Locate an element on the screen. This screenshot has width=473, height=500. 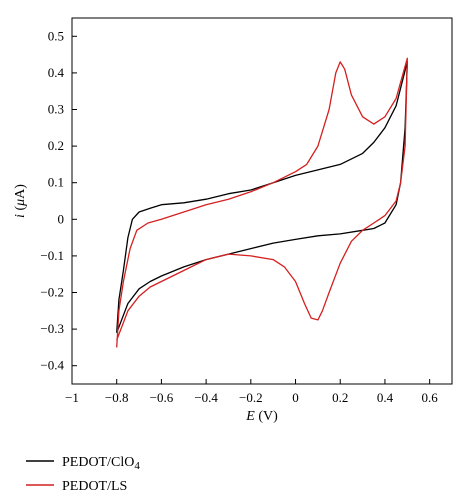
x-tick-label: −0.4 is located at coordinates (206, 397).